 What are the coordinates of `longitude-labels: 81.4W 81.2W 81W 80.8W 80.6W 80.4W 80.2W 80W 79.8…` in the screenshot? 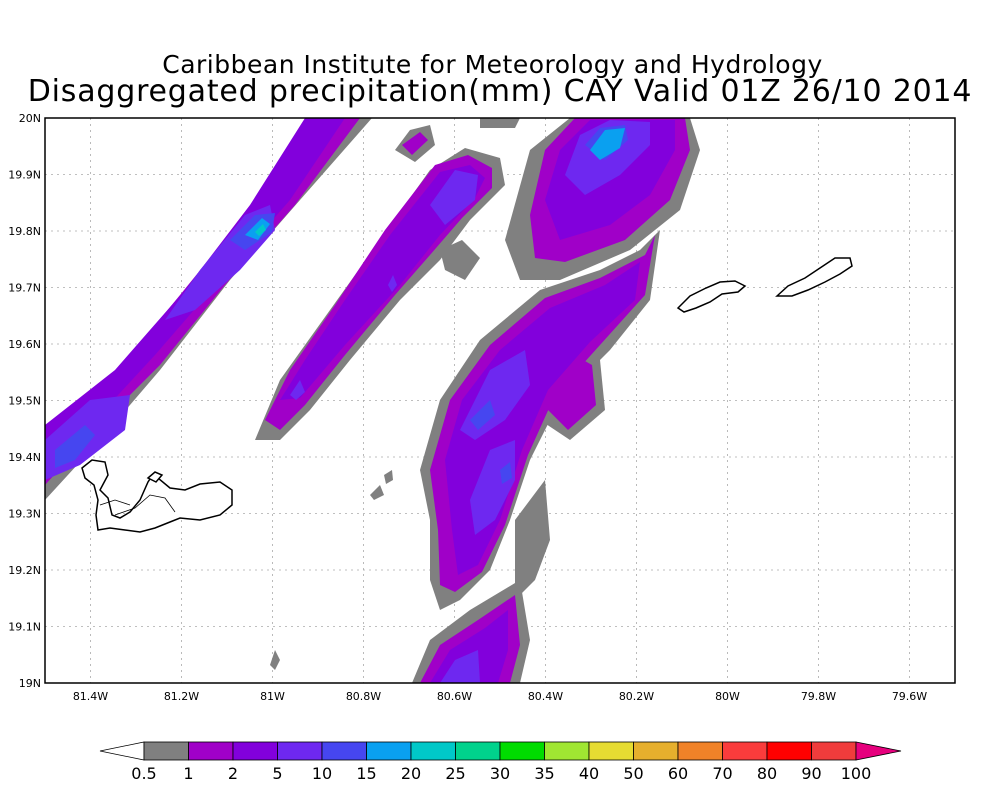 It's located at (500, 696).